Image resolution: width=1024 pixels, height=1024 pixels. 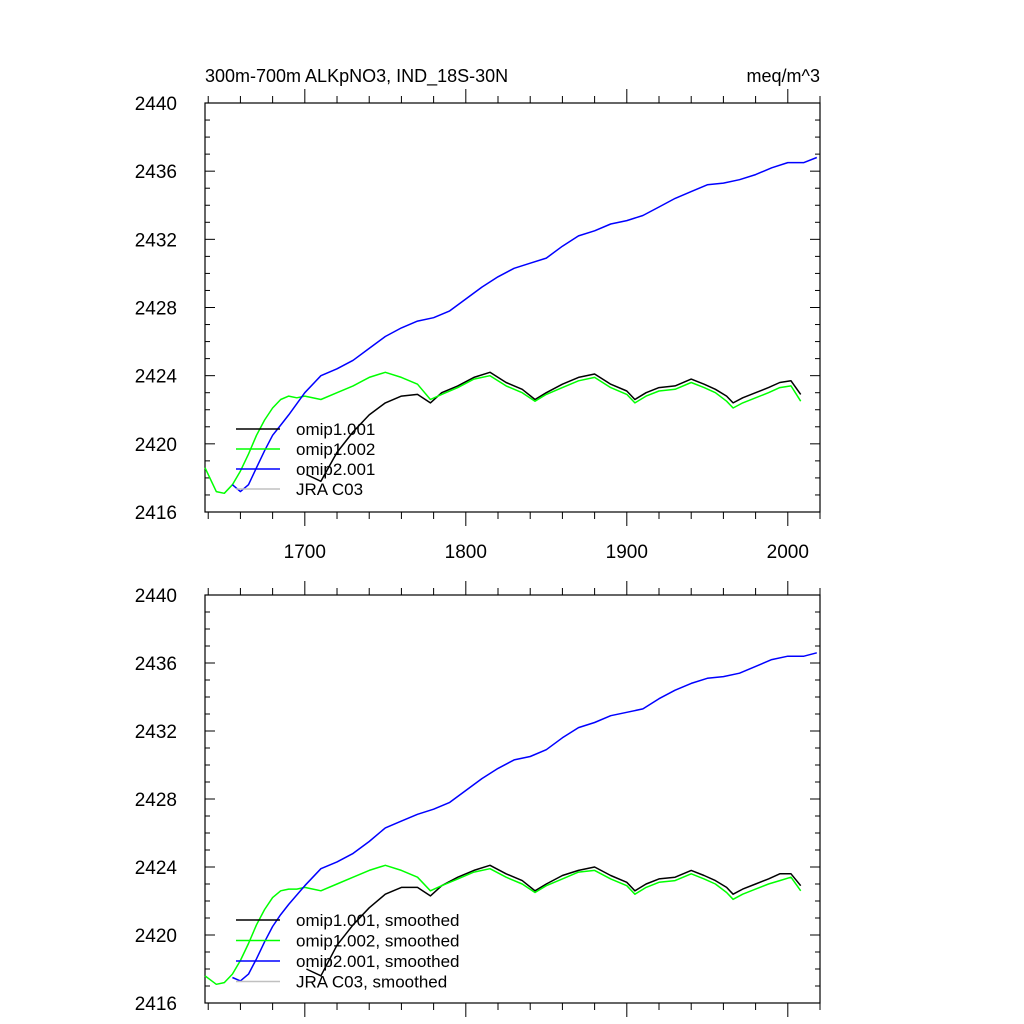 What do you see at coordinates (466, 552) in the screenshot?
I see `top-x-tick-label: 1800` at bounding box center [466, 552].